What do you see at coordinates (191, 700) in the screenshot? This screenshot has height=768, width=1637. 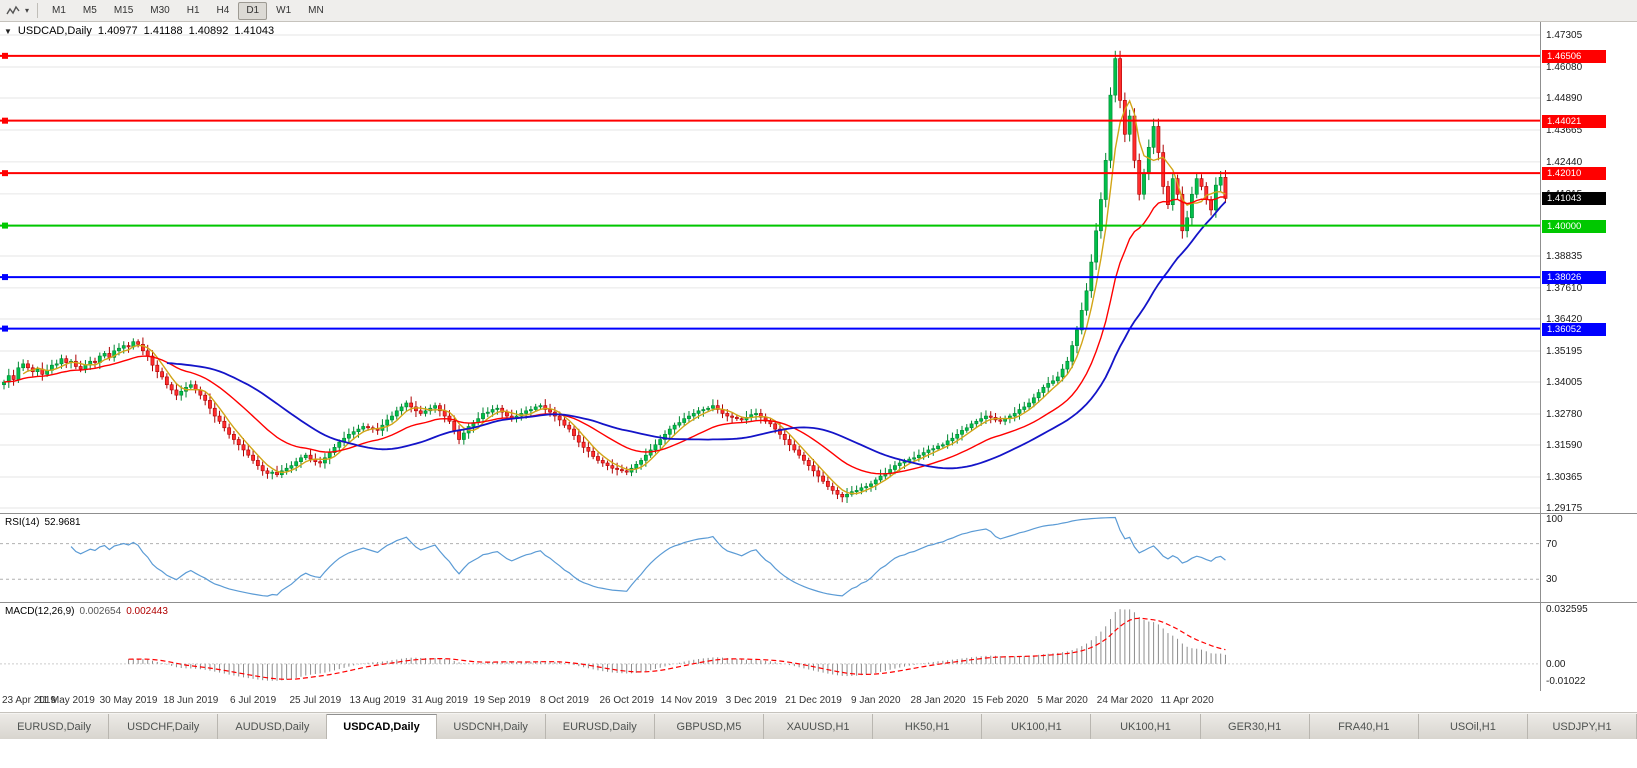 I see `date-label: 18 Jun 2019` at bounding box center [191, 700].